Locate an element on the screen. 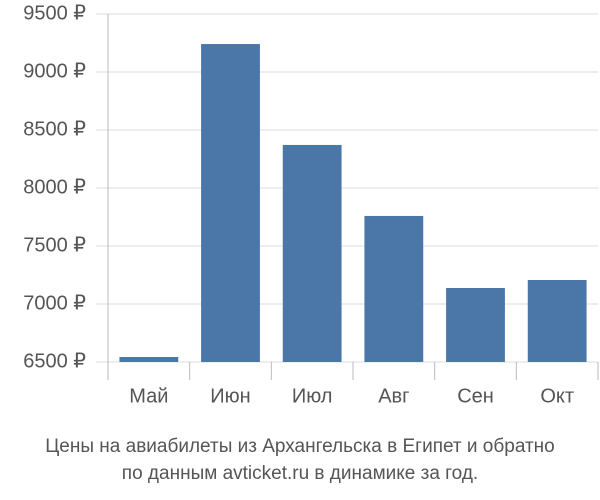 The height and width of the screenshot is (500, 600). x-tick-label: Июн is located at coordinates (230, 396).